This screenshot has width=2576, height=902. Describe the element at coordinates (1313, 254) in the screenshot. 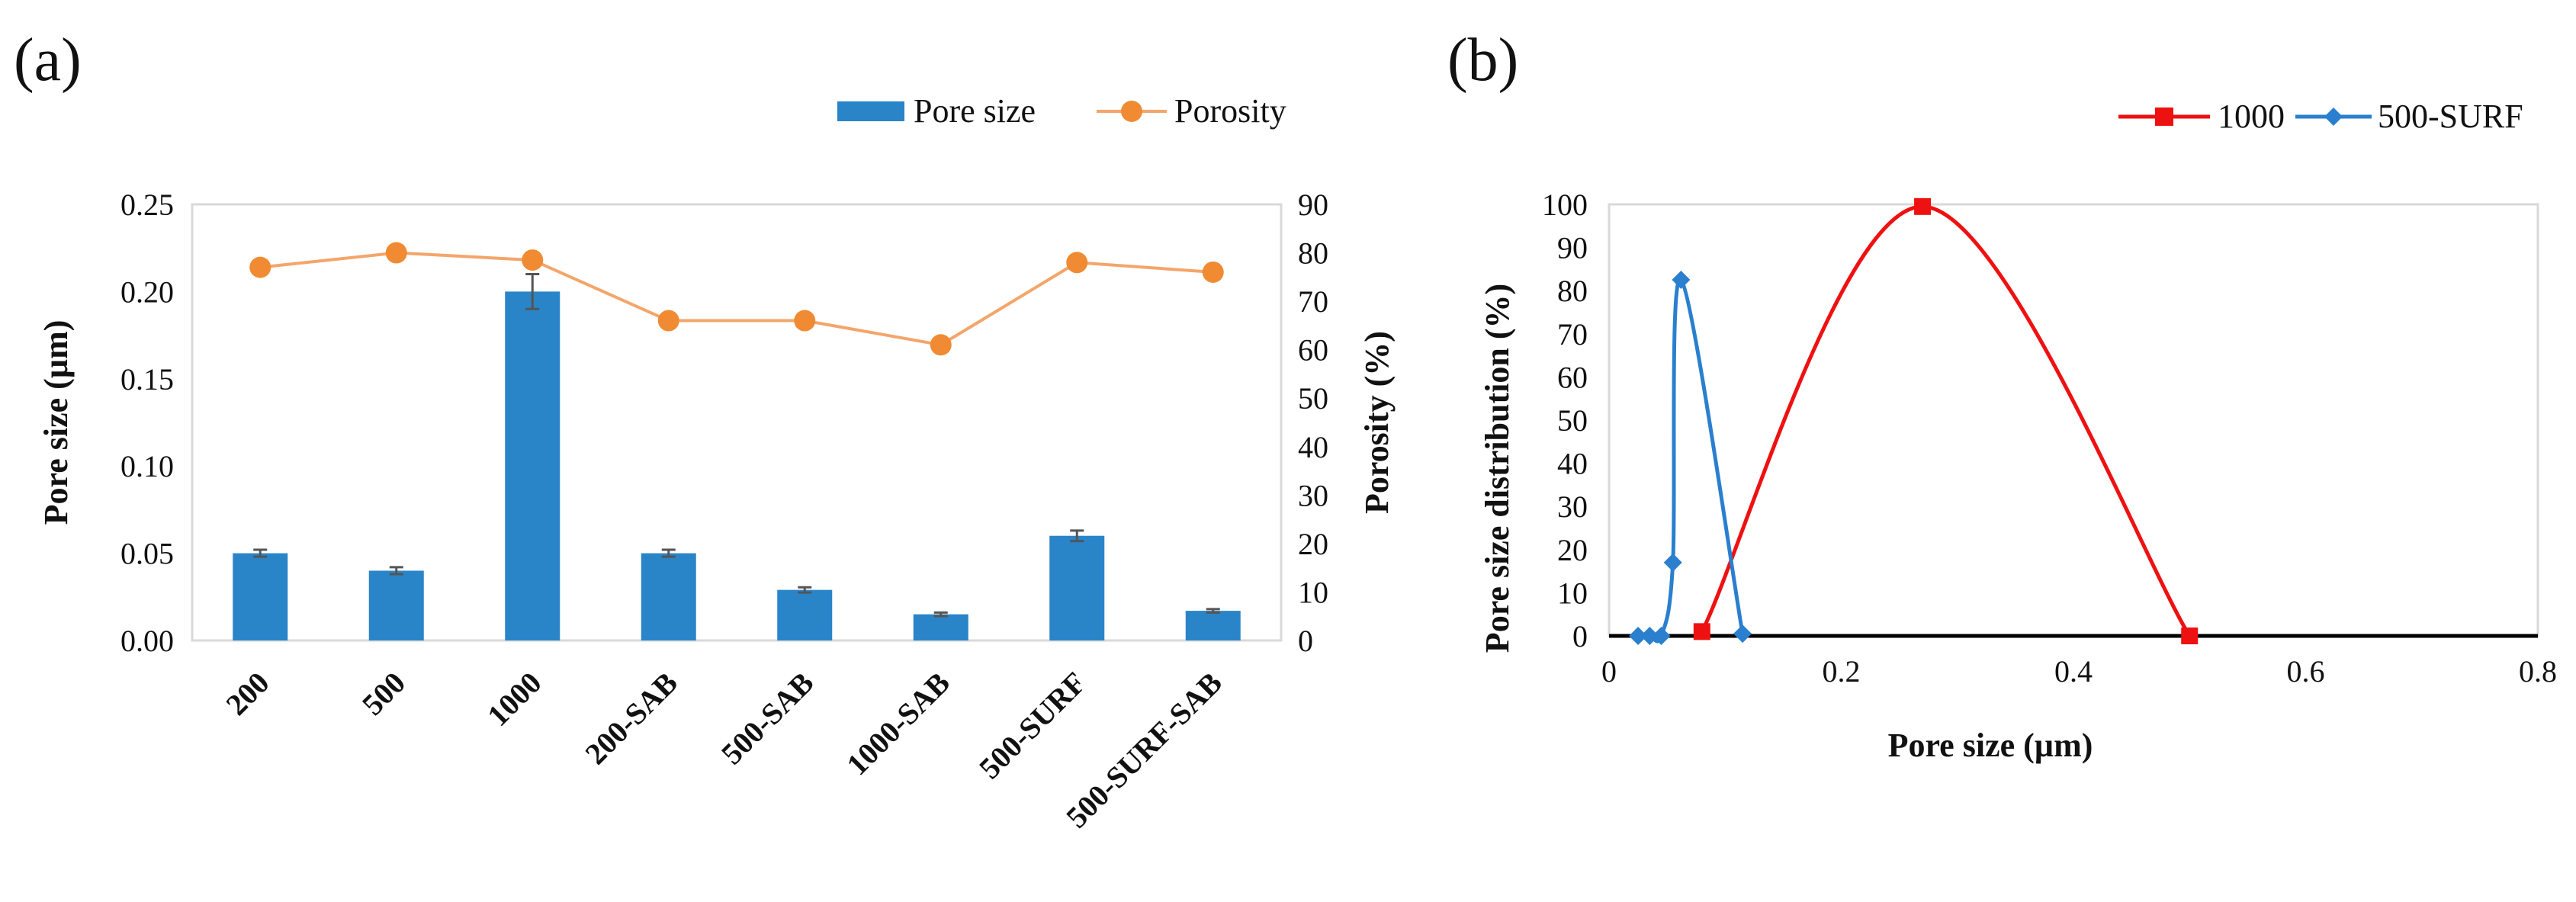

I see `y2-tick-label: 80` at that location.